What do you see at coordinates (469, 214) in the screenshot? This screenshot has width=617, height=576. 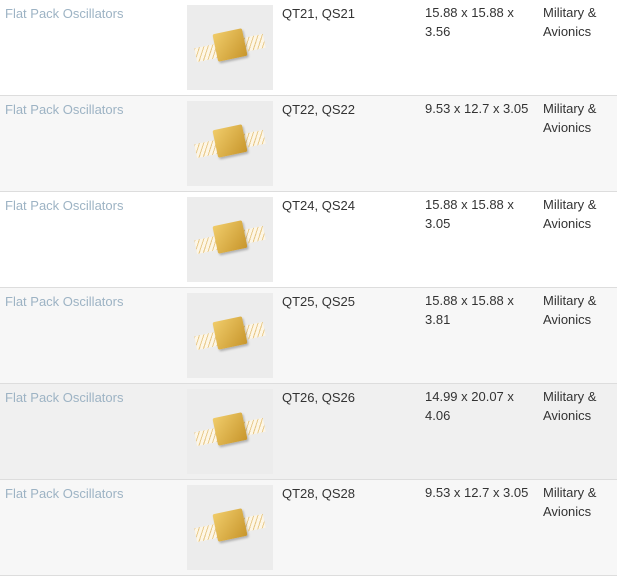 I see `dimensions: 15.88 x 15.88 x 3.05` at bounding box center [469, 214].